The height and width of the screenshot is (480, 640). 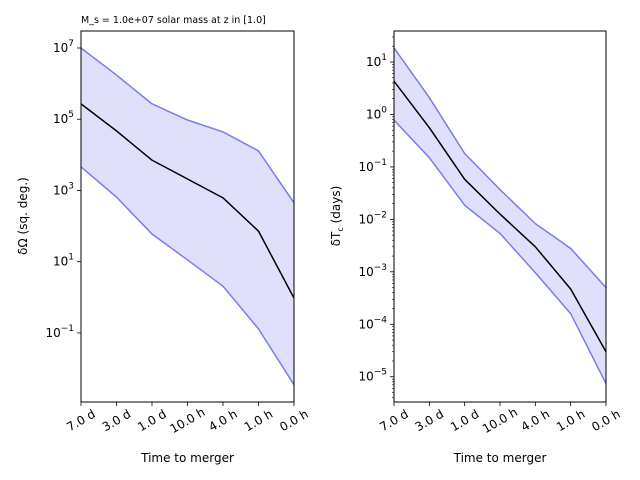 What do you see at coordinates (222, 420) in the screenshot?
I see `left-x-tick-label: 4.0 h` at bounding box center [222, 420].